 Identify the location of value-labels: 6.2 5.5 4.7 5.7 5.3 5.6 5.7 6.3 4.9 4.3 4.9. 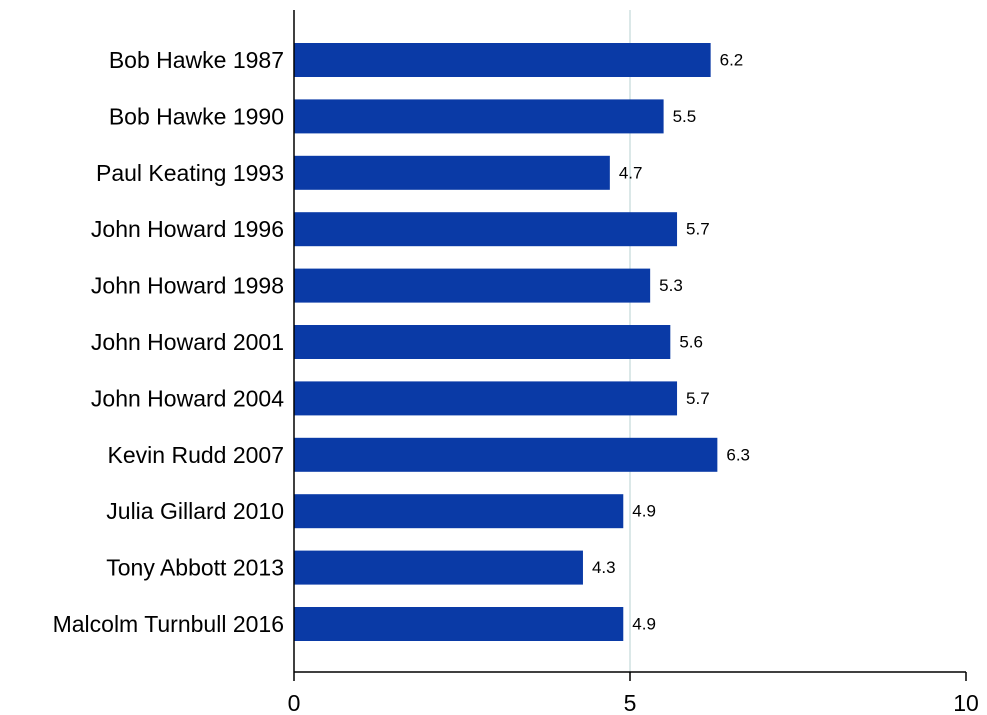
(671, 342).